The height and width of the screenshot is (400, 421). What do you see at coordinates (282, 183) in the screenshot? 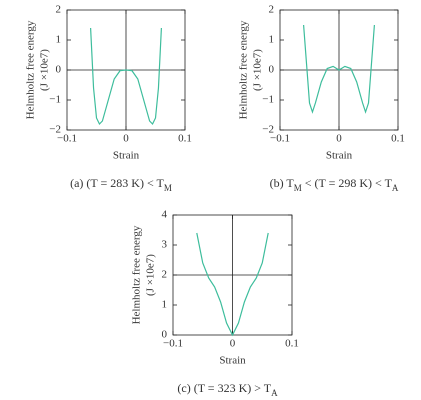
I see `caption-part: (b) T` at bounding box center [282, 183].